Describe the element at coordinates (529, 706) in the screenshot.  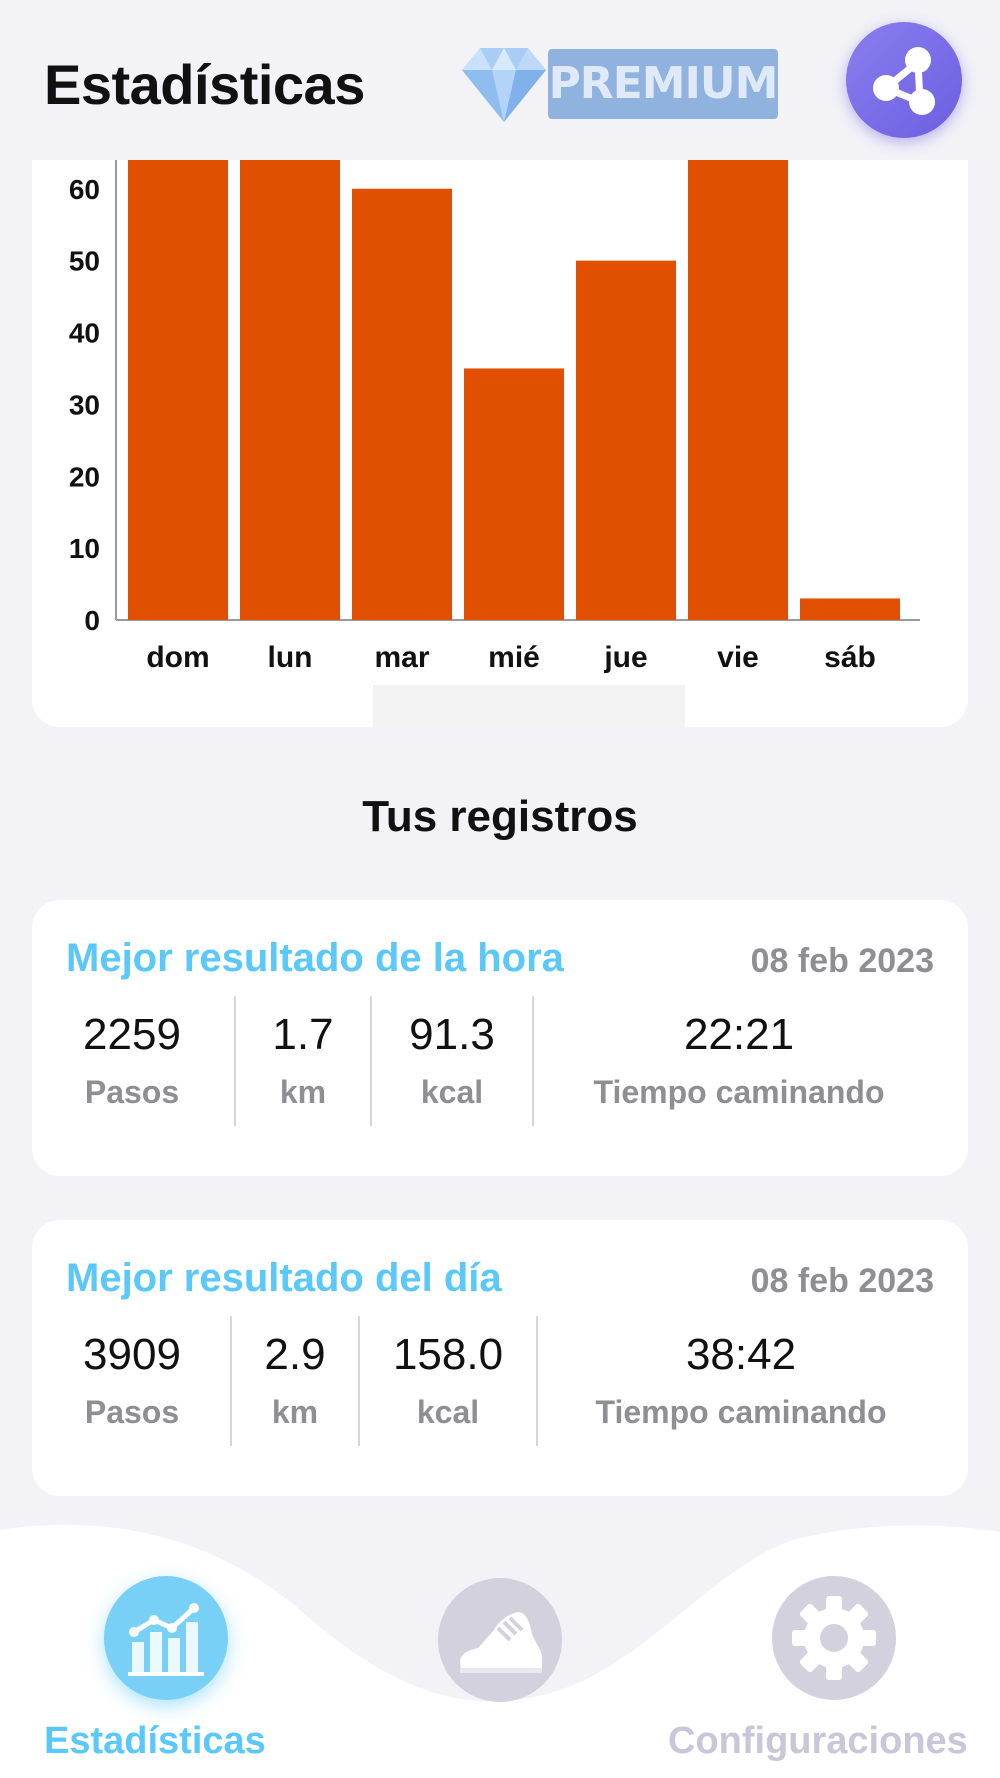
I see `chart-scroll-indicator` at that location.